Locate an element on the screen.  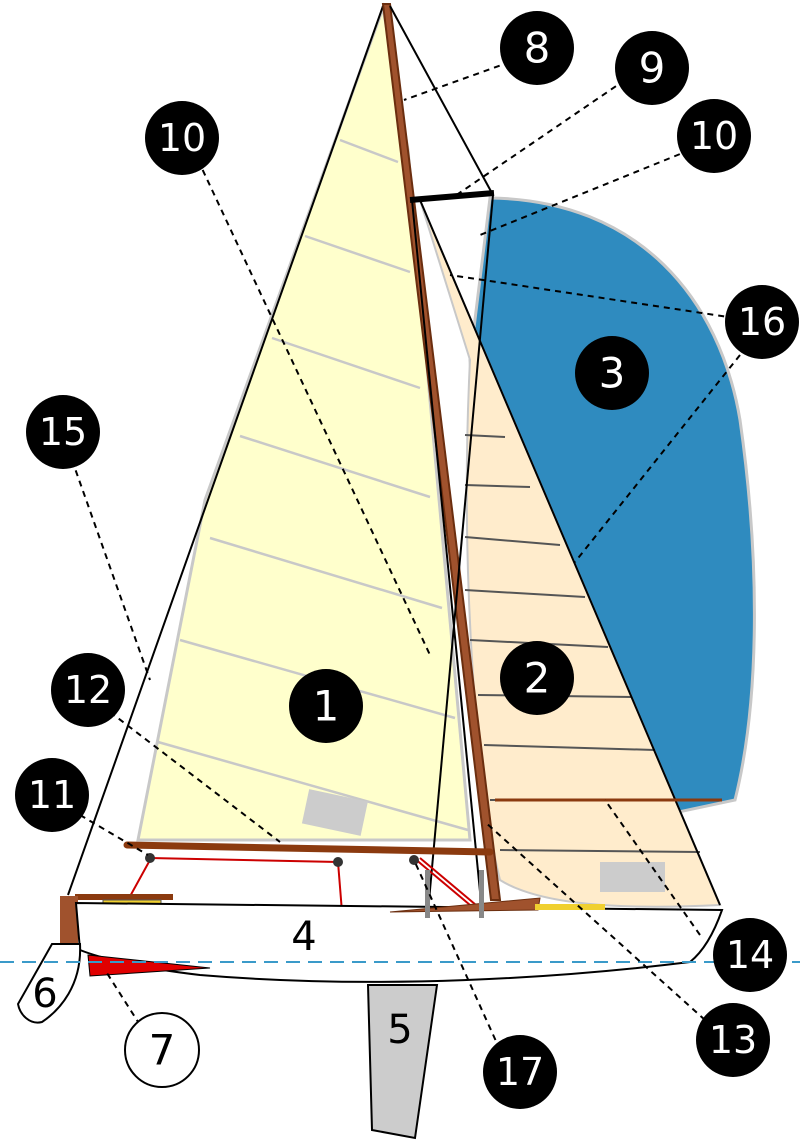
badge-boom: 12 is located at coordinates (88, 690).